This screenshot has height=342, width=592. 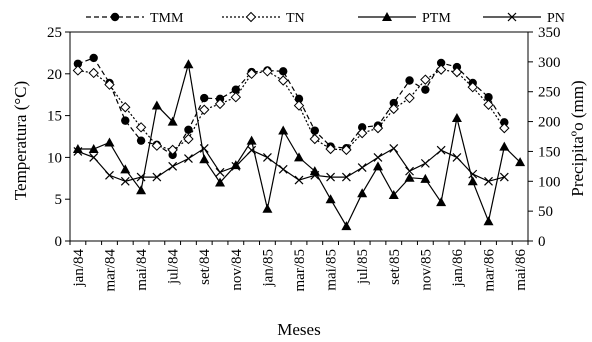 I want to click on legend-label-tn: TN, so click(x=295, y=18).